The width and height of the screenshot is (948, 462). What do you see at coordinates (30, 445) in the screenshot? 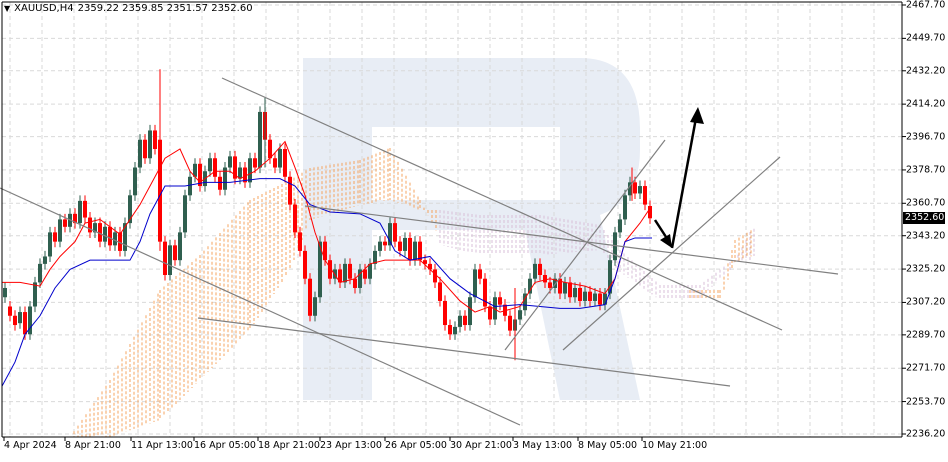
I see `time-tick-label: 4 Apr 2024` at bounding box center [30, 445].